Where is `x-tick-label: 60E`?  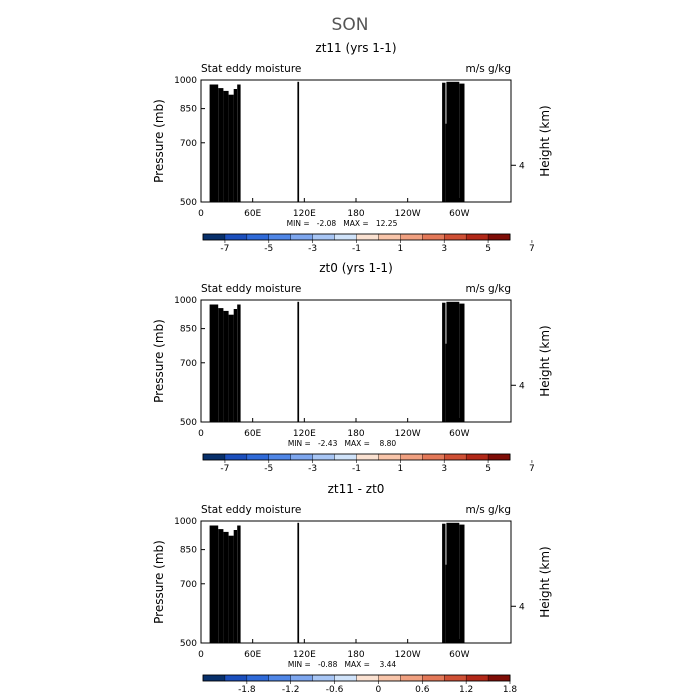 x-tick-label: 60E is located at coordinates (252, 214).